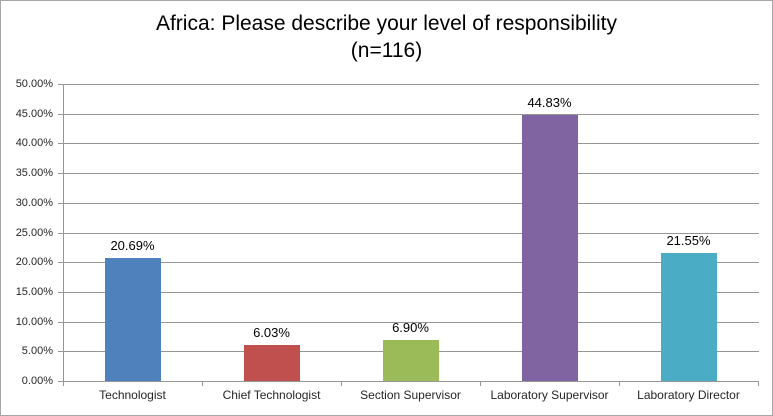 The width and height of the screenshot is (773, 416). I want to click on x-axis-line, so click(411, 381).